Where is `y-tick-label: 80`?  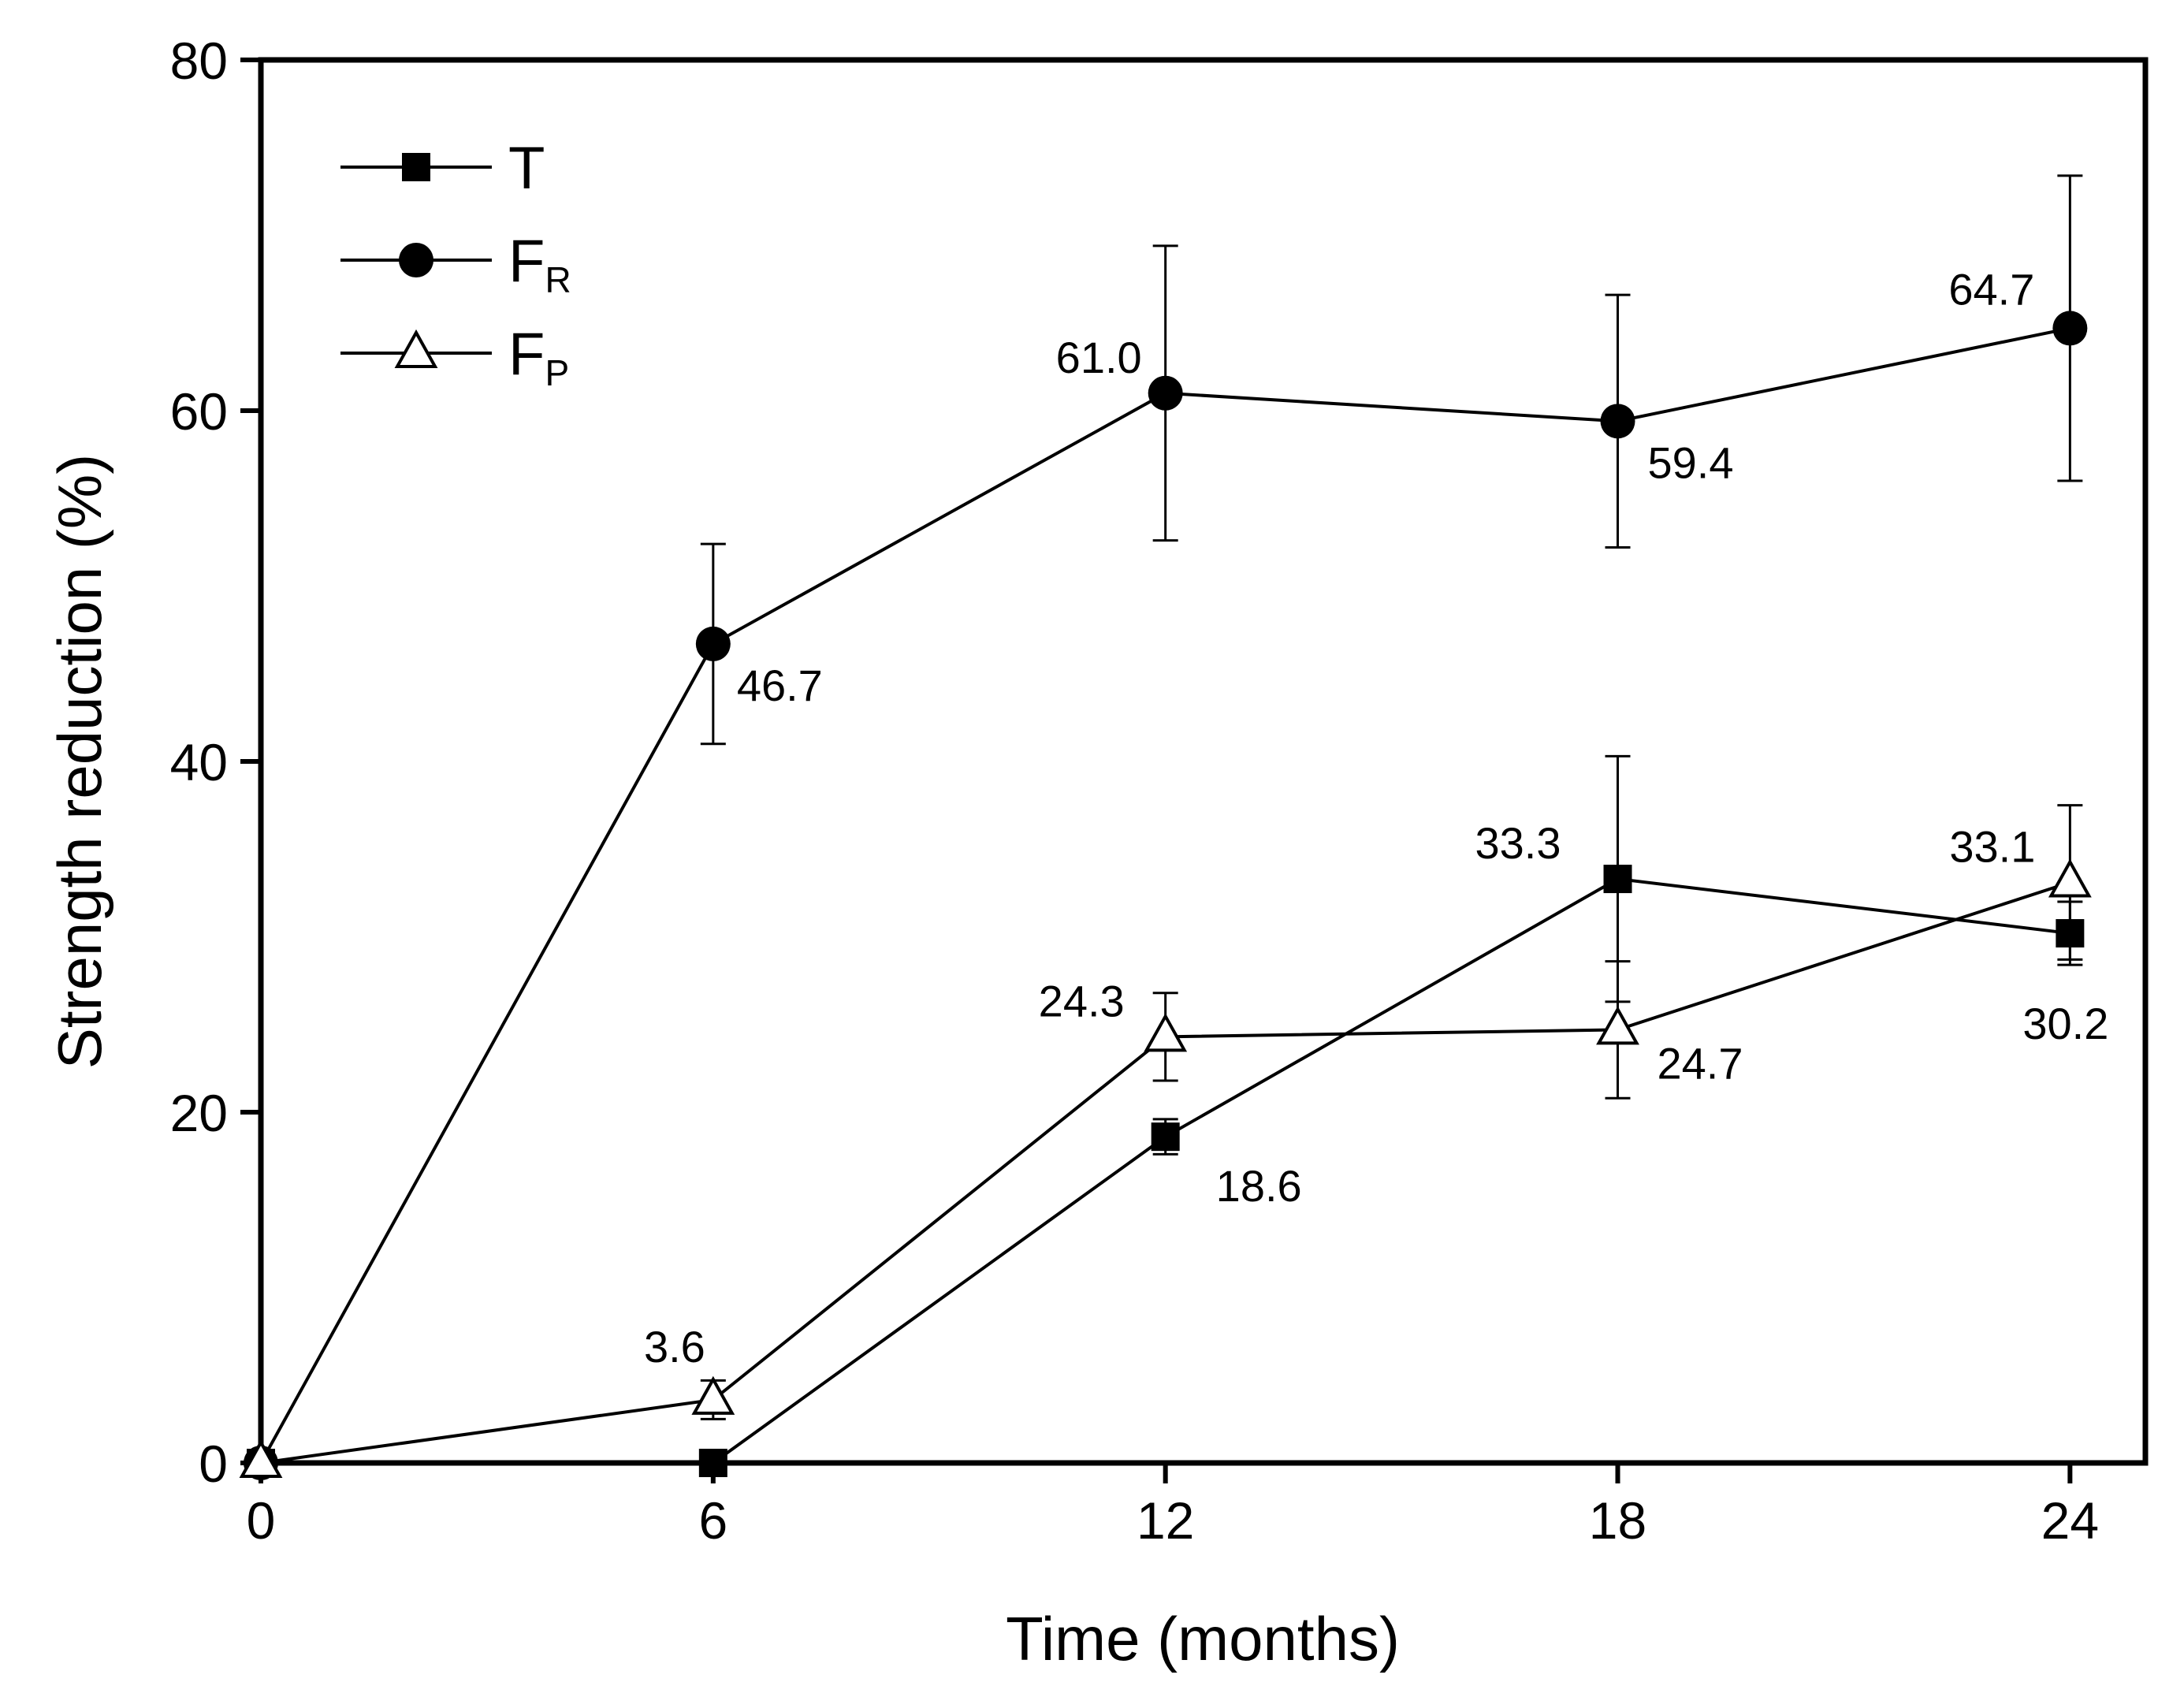 y-tick-label: 80 is located at coordinates (199, 61).